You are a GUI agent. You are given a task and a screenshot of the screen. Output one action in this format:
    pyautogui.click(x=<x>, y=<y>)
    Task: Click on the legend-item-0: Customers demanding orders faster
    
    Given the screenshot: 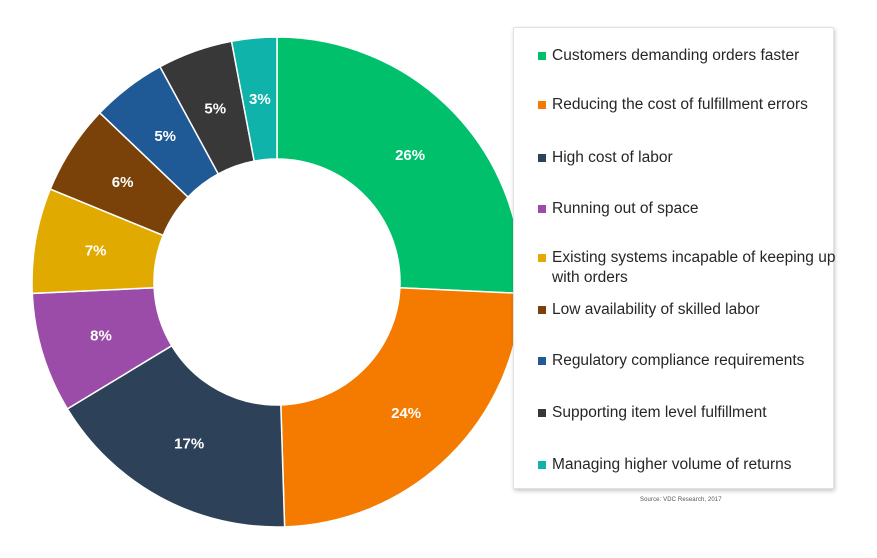 What is the action you would take?
    pyautogui.click(x=687, y=56)
    